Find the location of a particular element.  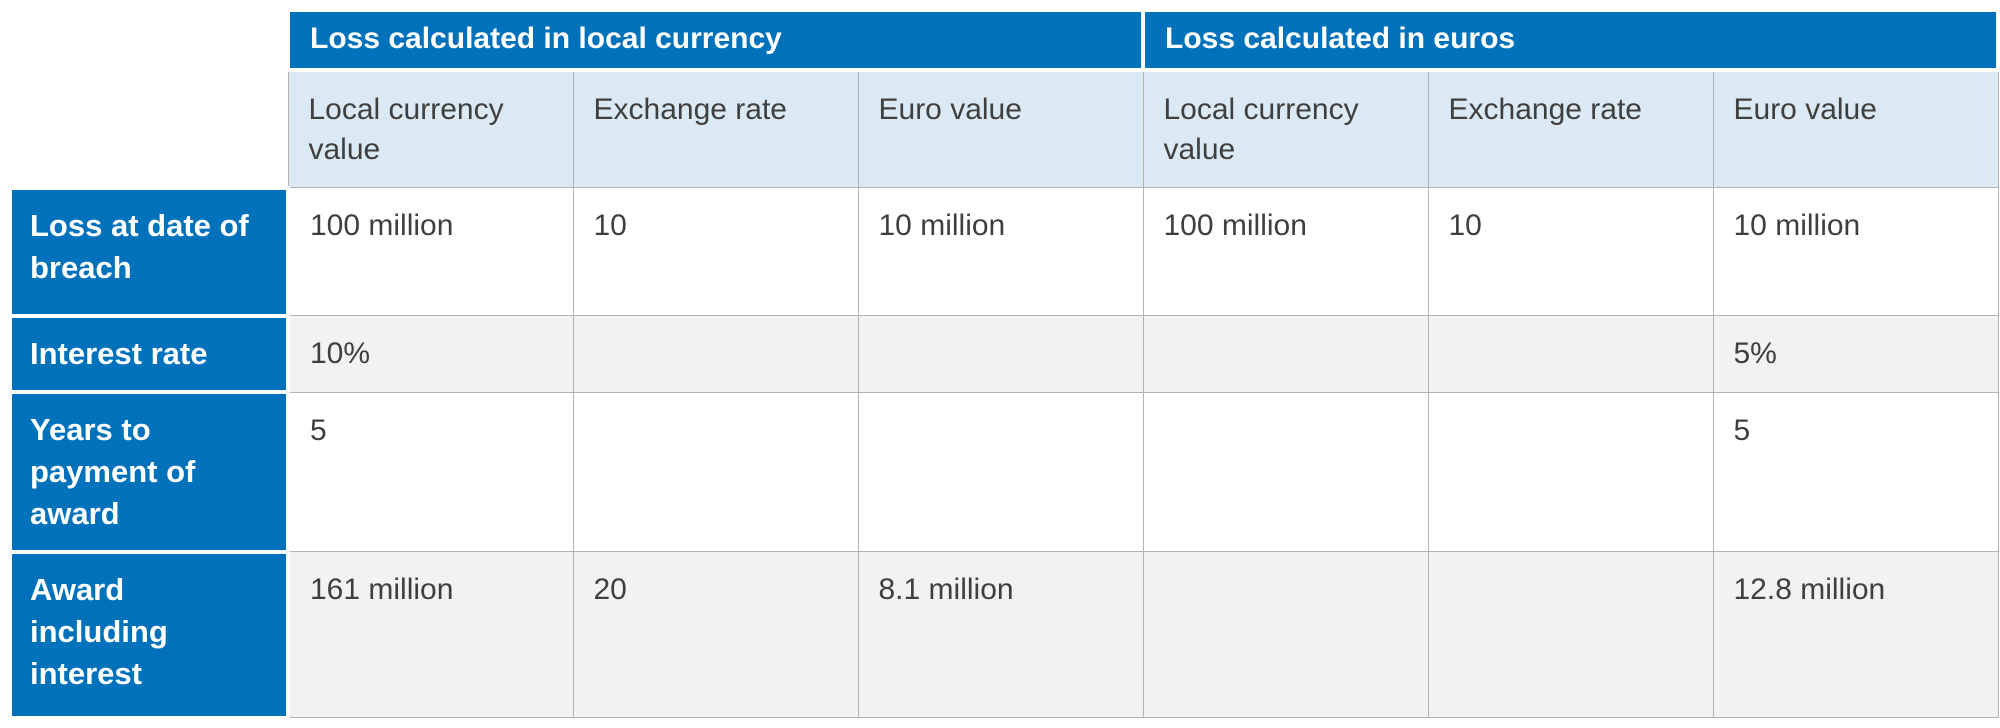

data-cell: 20 is located at coordinates (715, 635).